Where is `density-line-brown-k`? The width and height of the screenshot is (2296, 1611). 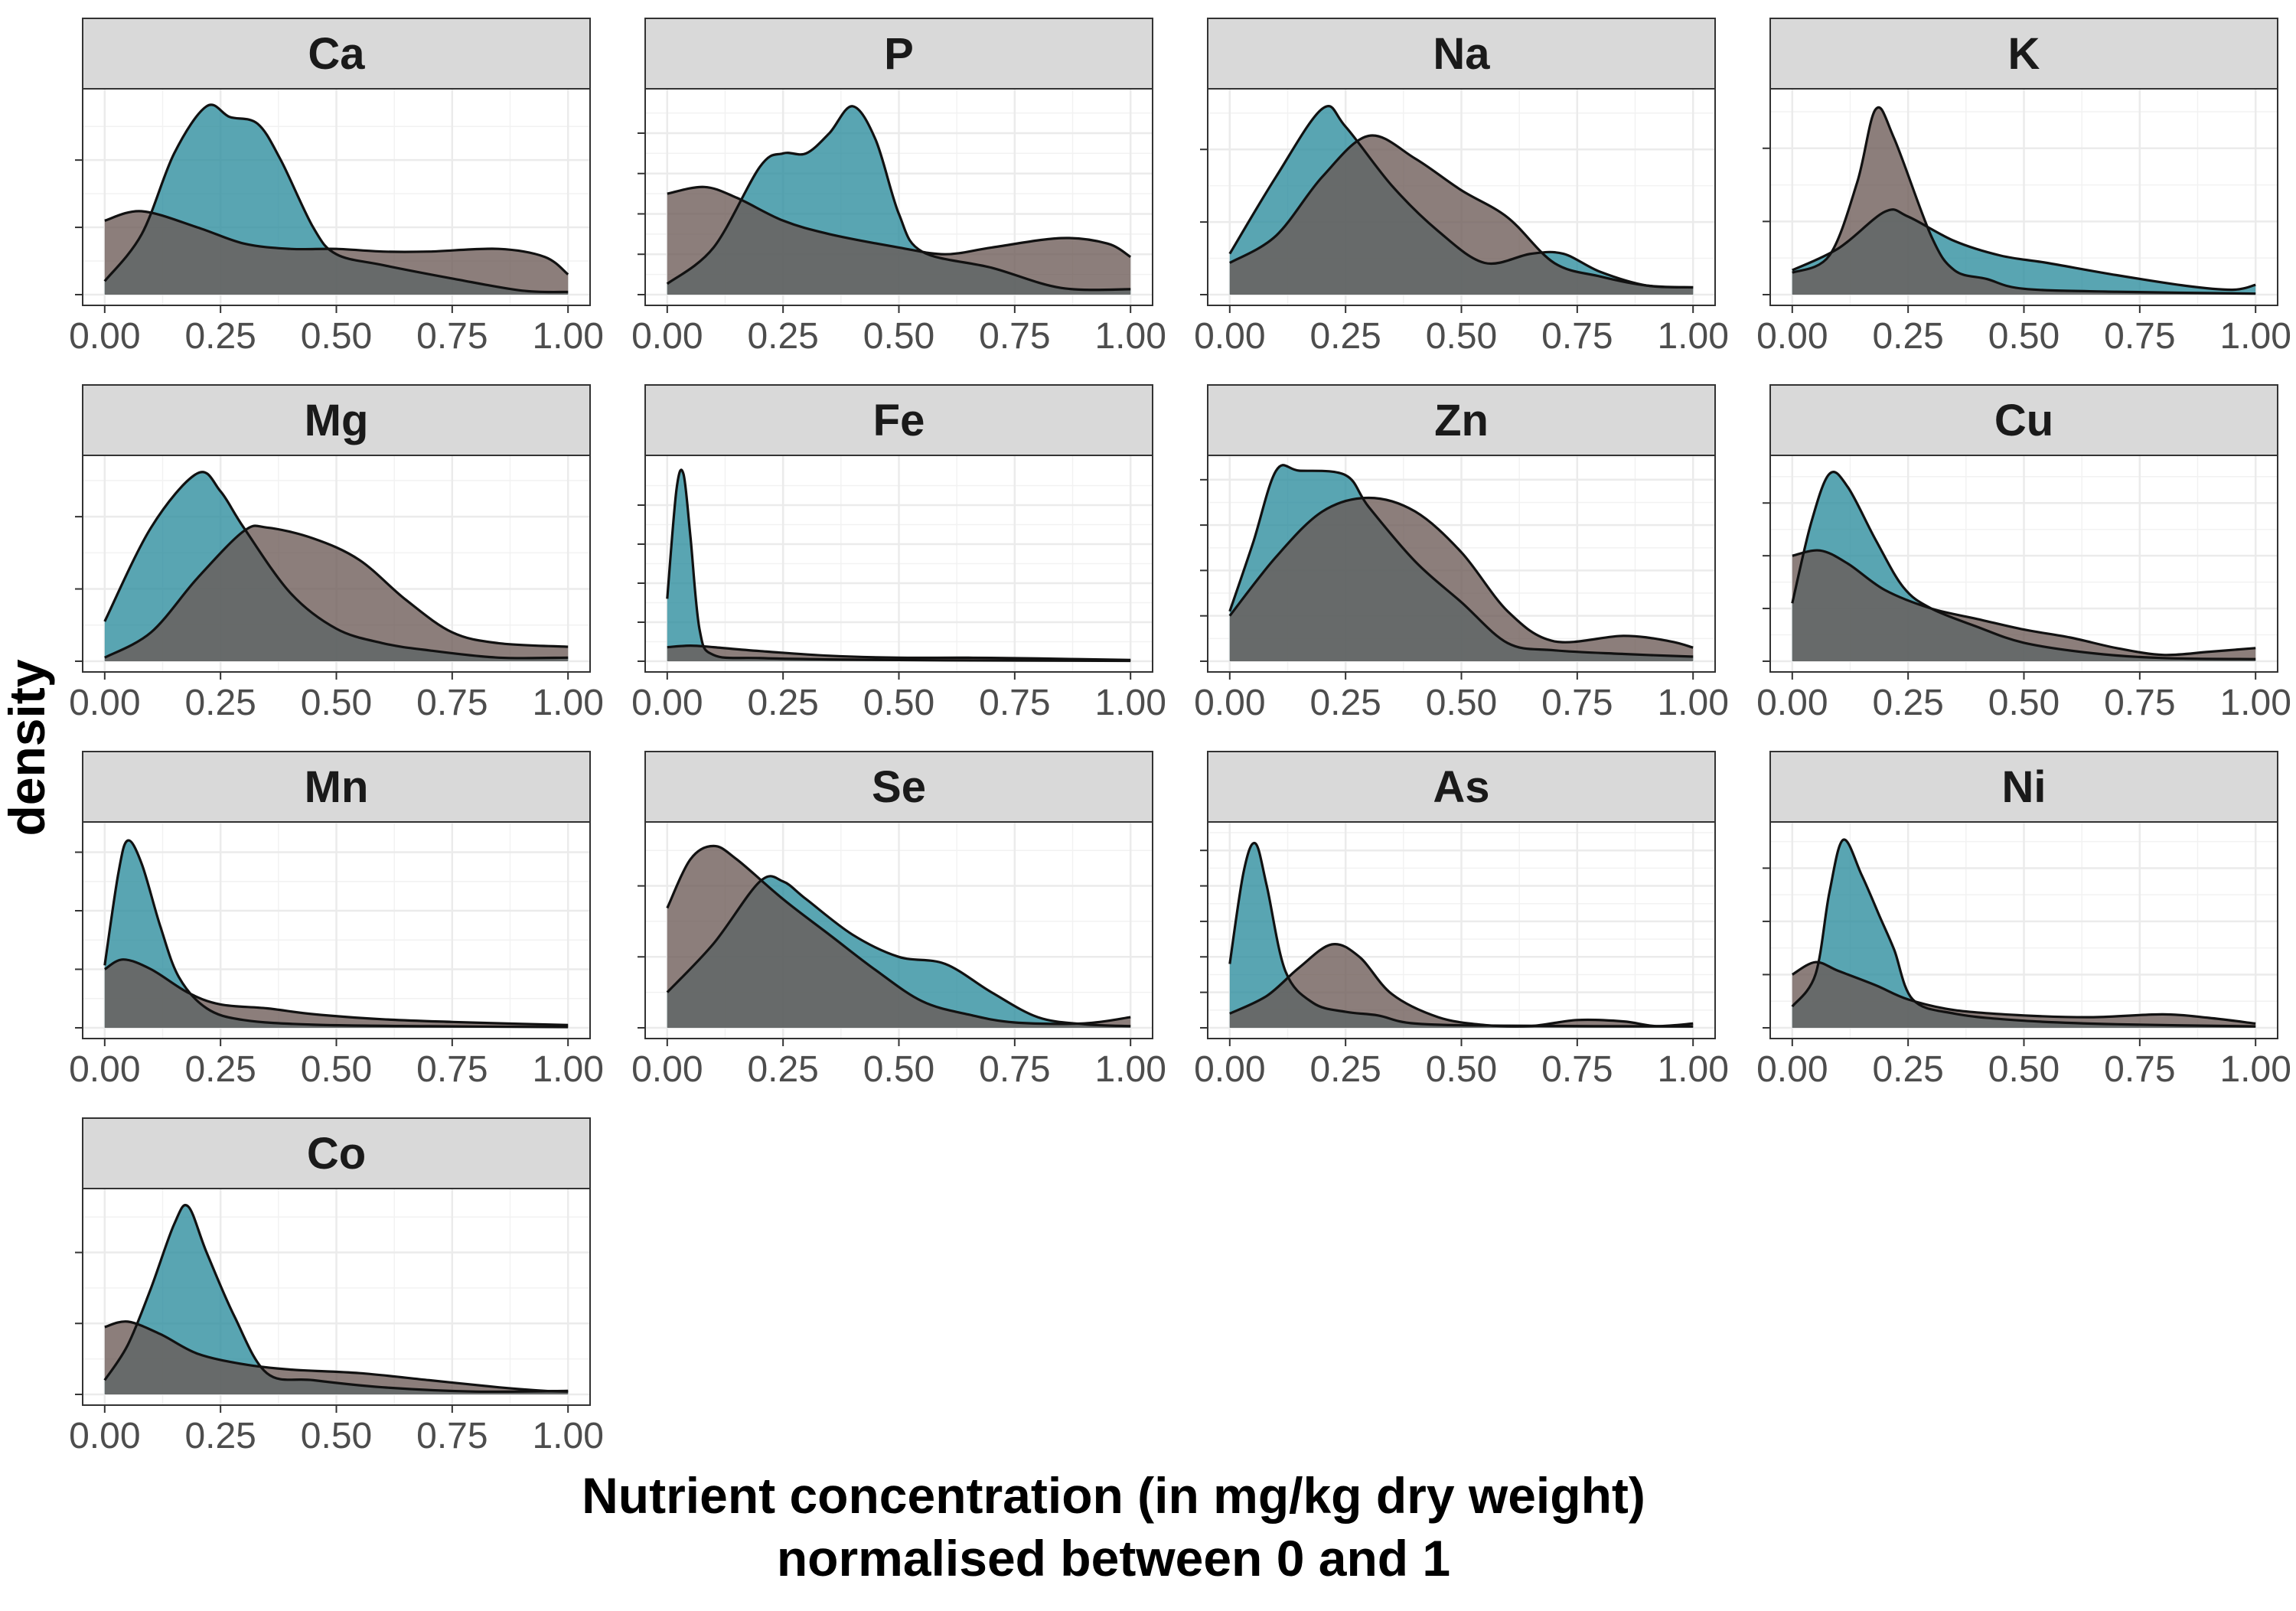 density-line-brown-k is located at coordinates (2024, 200).